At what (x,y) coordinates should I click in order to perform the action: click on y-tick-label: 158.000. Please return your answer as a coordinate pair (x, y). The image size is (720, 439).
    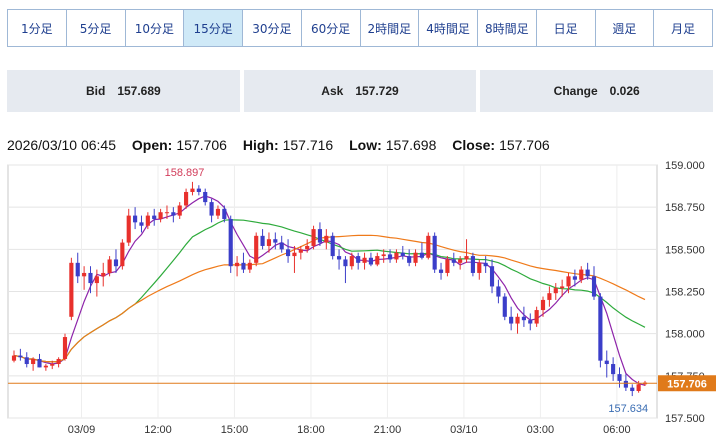
    Looking at the image, I should click on (685, 335).